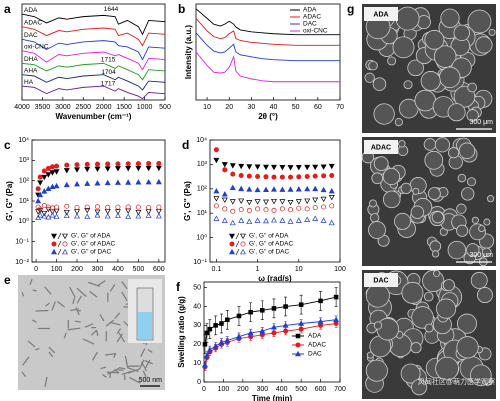 This screenshot has height=401, width=500. What do you see at coordinates (94, 116) in the screenshot?
I see `x-axis-label: Wavenumber (cm⁻¹)` at bounding box center [94, 116].